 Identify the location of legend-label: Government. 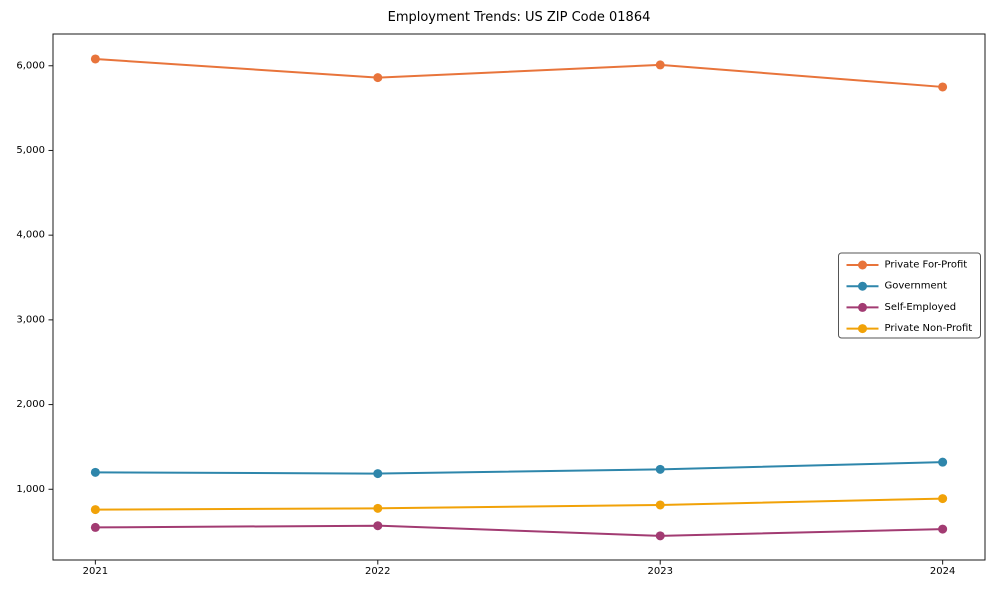
(916, 286).